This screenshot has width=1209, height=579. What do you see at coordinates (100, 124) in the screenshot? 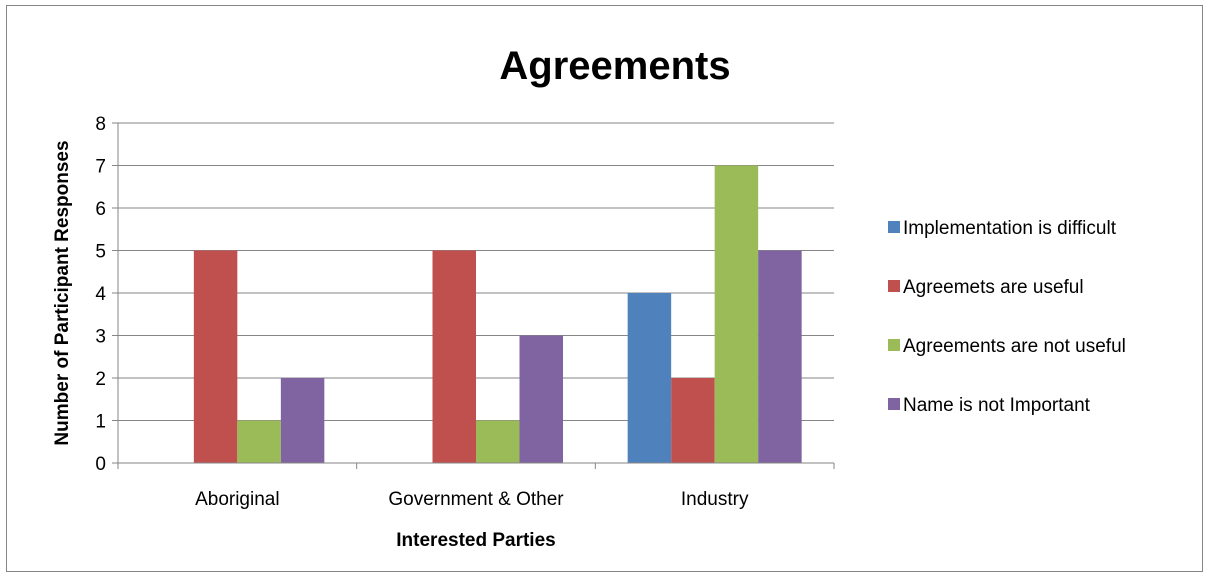
I see `y-tick-label: 8` at bounding box center [100, 124].